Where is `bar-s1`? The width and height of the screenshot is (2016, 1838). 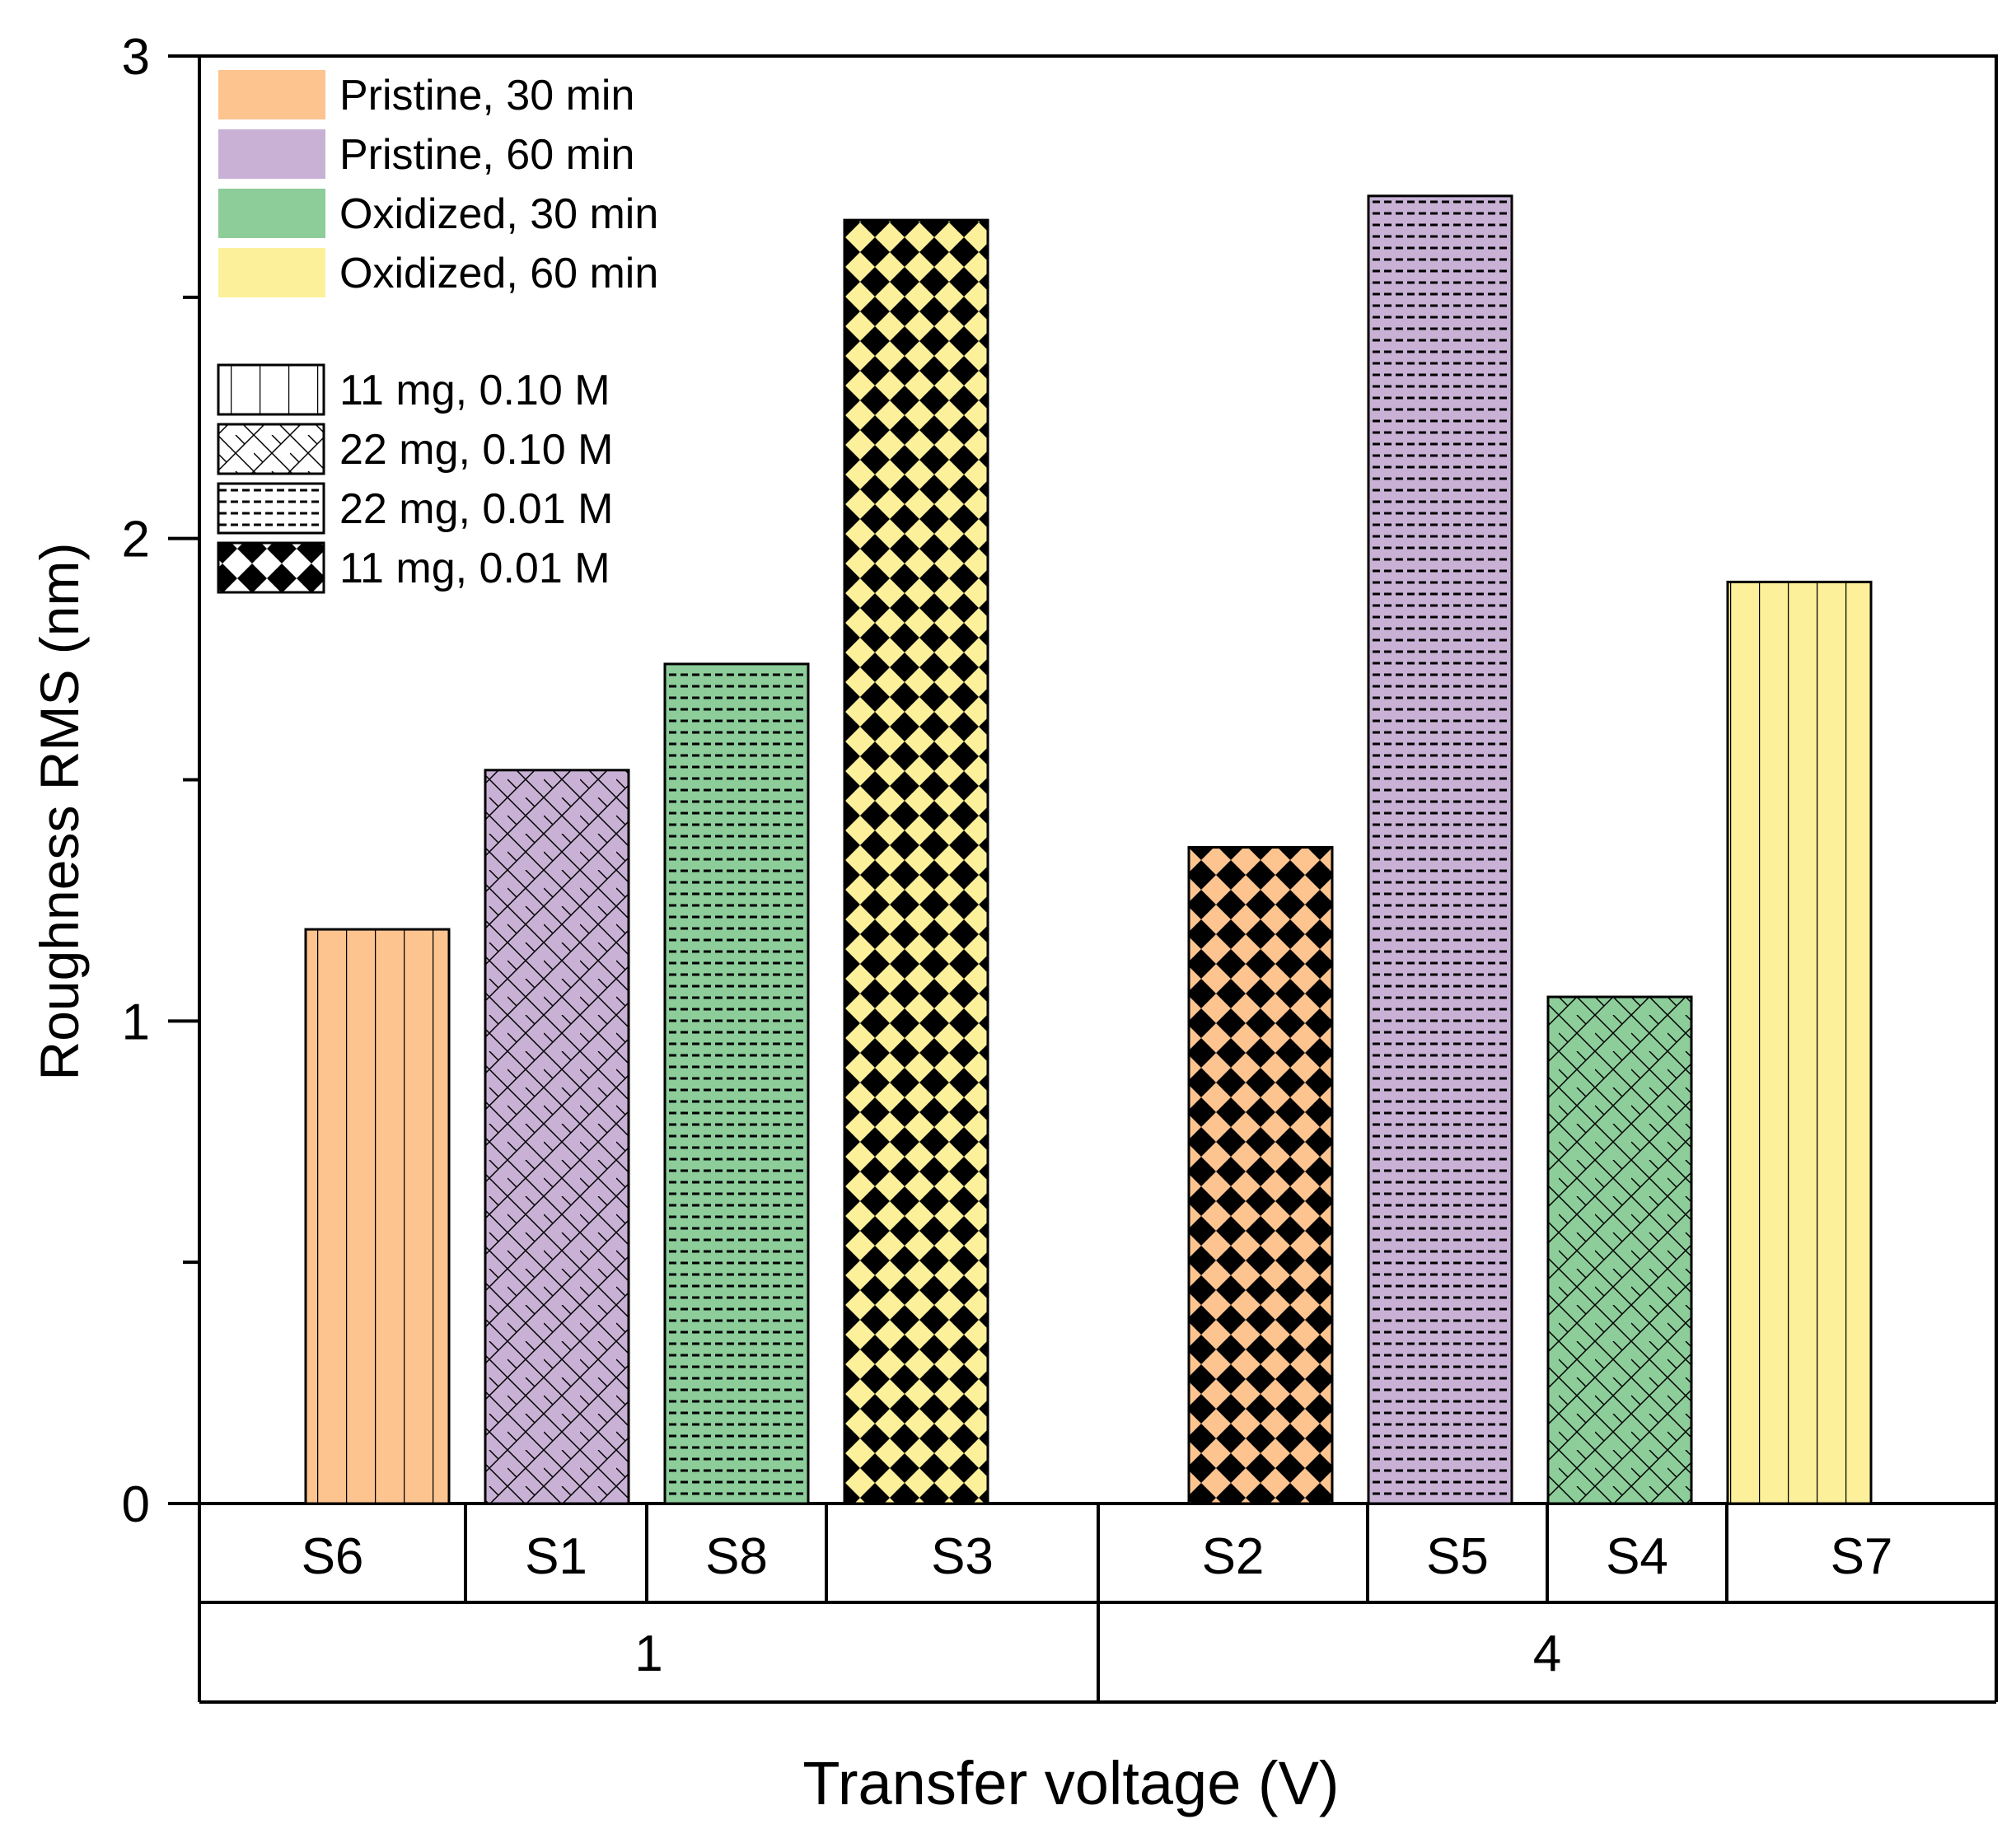 bar-s1 is located at coordinates (557, 1137).